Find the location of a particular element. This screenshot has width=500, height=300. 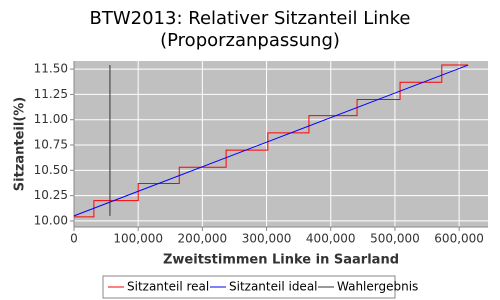

chart-title: BTW2013: Relativer Sitzanteil Linke is located at coordinates (250, 18).